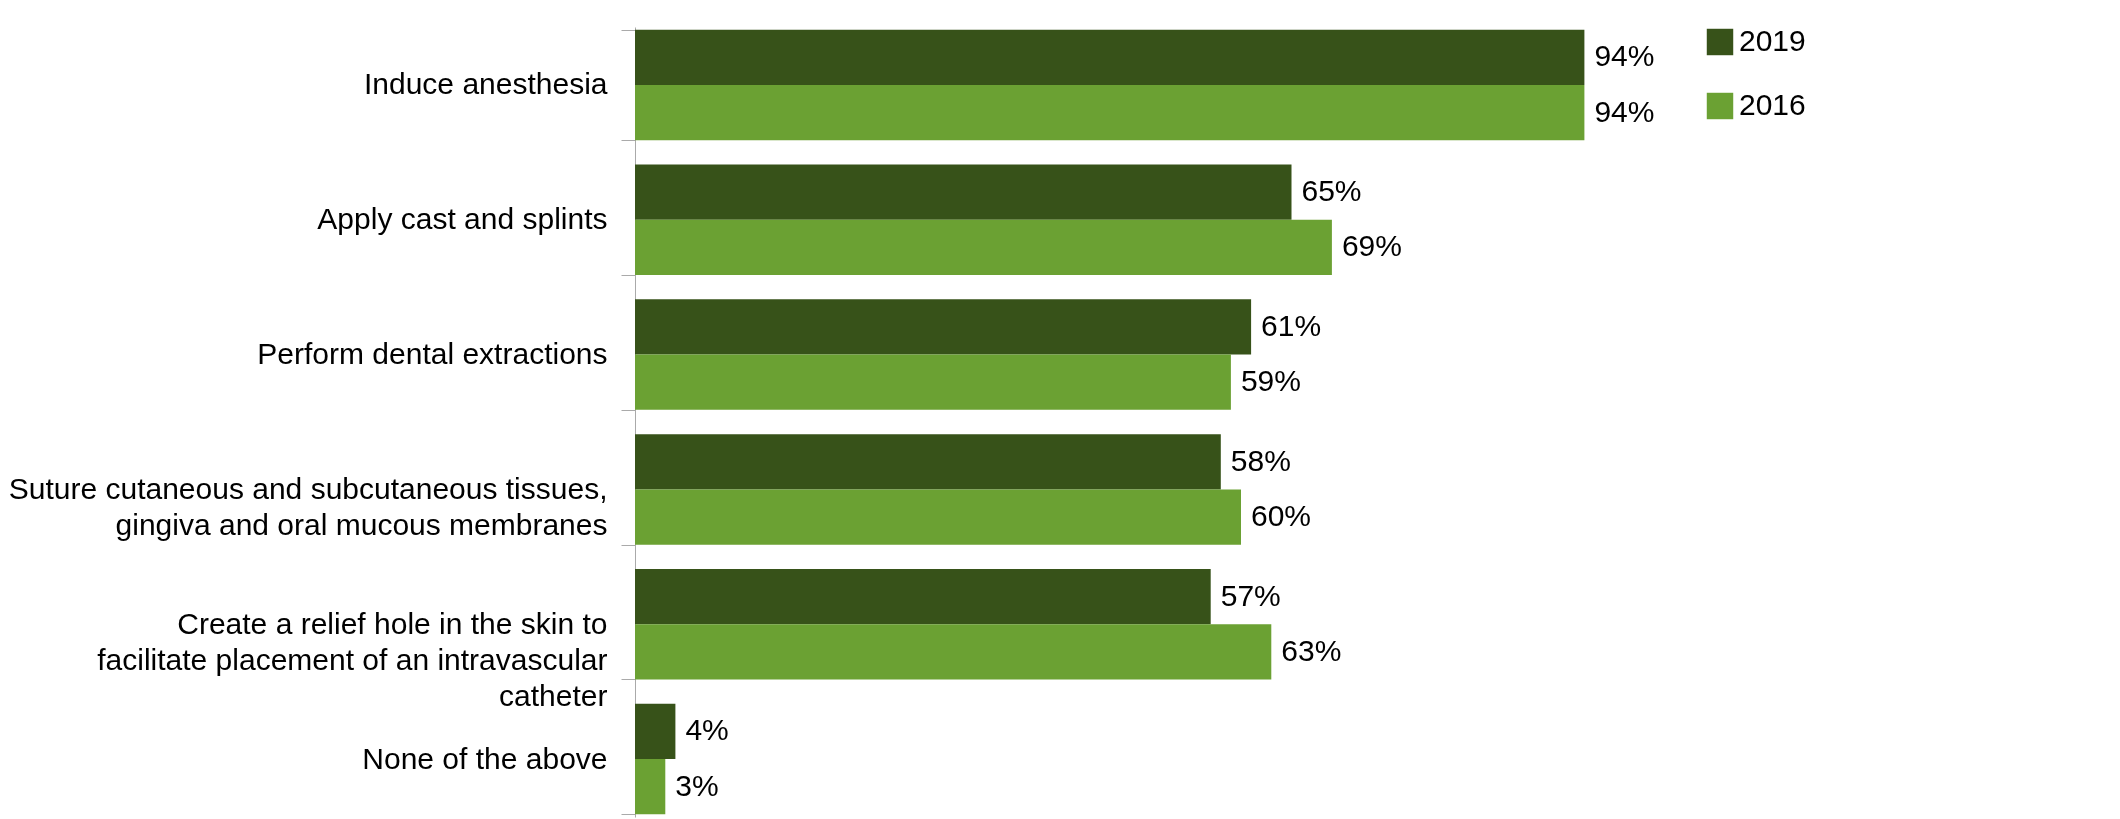  Describe the element at coordinates (1772, 104) in the screenshot. I see `legend-label: 2016` at that location.